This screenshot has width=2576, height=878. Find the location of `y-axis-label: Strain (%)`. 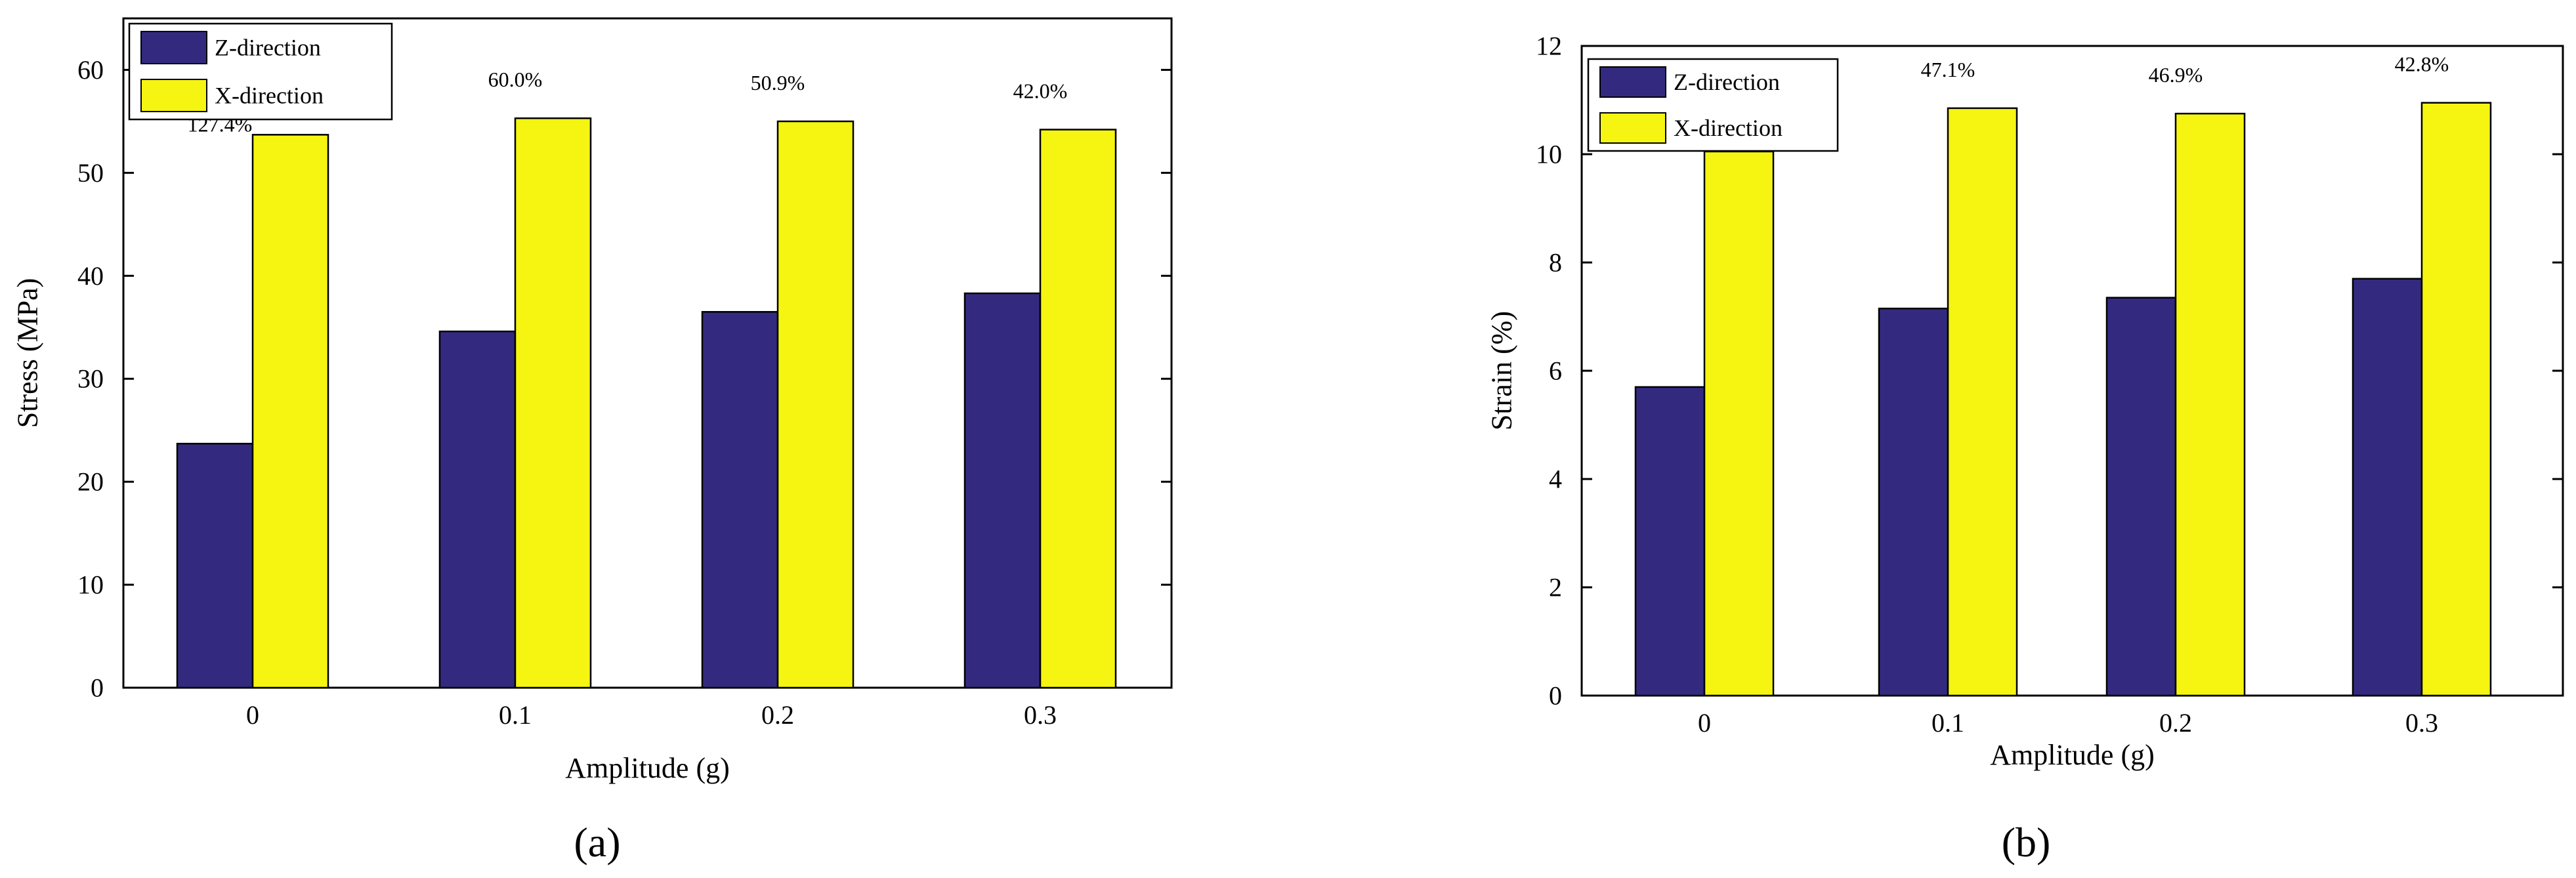

y-axis-label: Strain (%) is located at coordinates (1502, 370).